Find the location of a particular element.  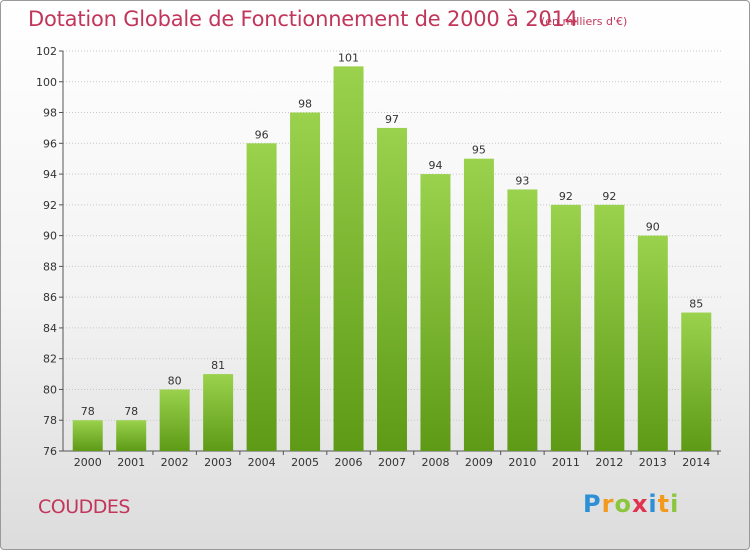

x-tick-label: 2003 is located at coordinates (218, 462).